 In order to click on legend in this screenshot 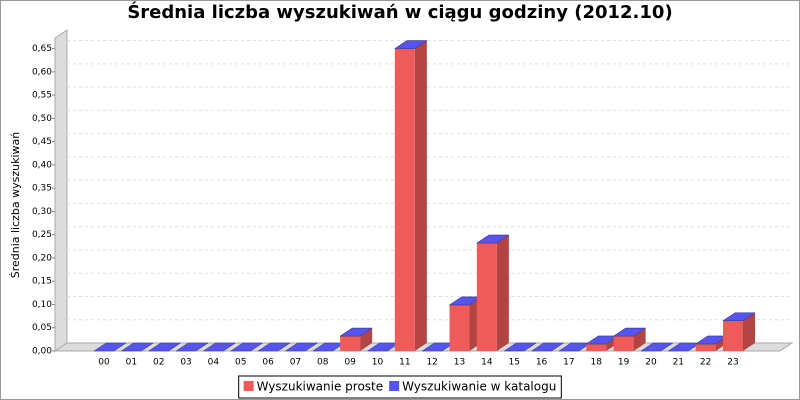, I will do `click(400, 387)`.